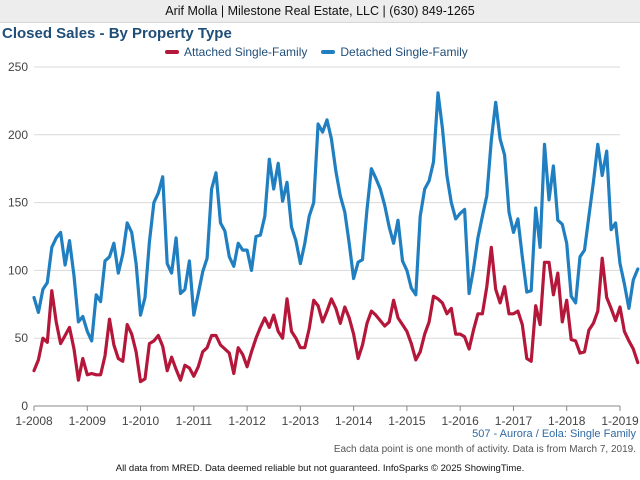 The image size is (640, 480). I want to click on y-tick-label: 100, so click(18, 270).